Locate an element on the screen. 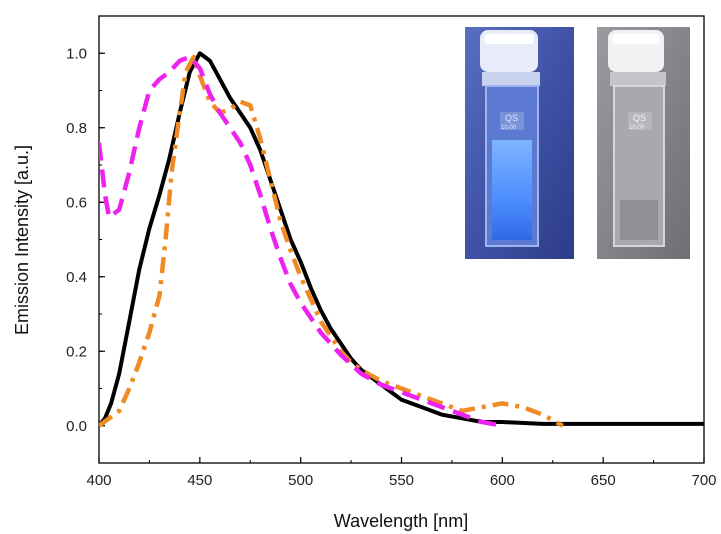 The height and width of the screenshot is (534, 721). y-tick-label: 0.2 is located at coordinates (76, 351).